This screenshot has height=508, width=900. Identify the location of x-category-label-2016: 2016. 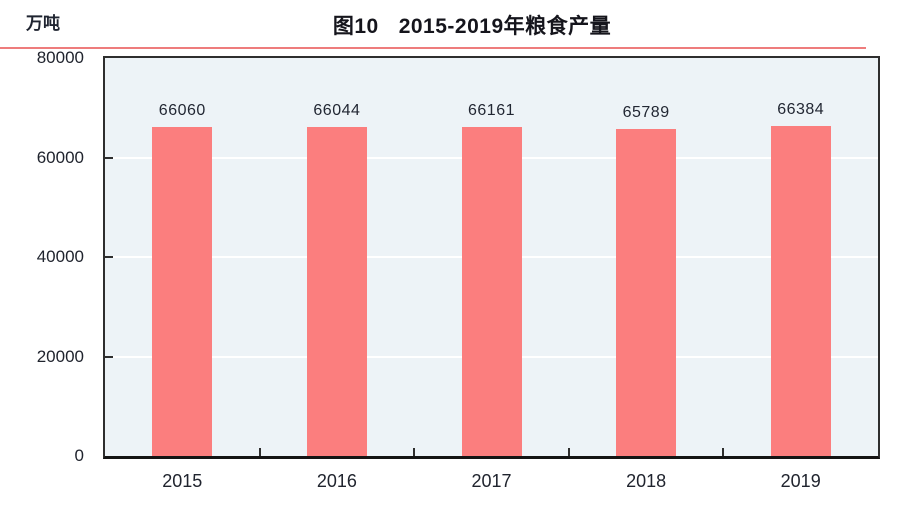
(336, 481).